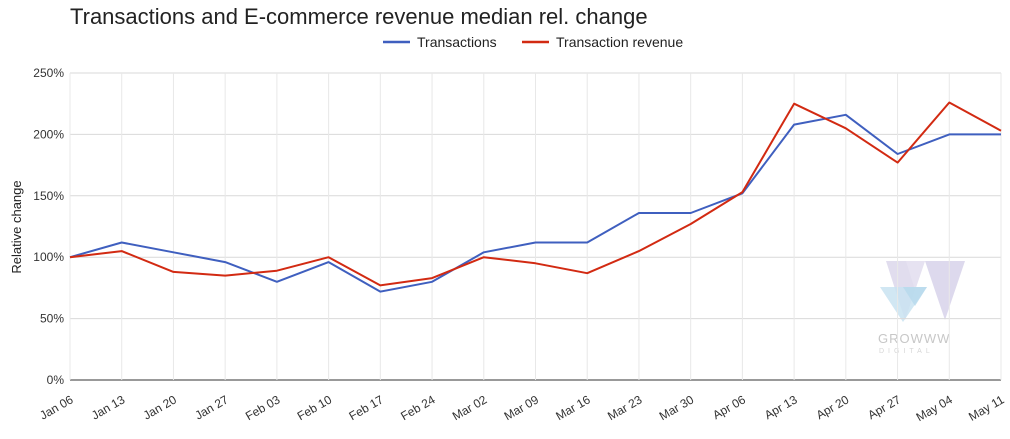 The width and height of the screenshot is (1010, 439). Describe the element at coordinates (914, 338) in the screenshot. I see `watermark-brand: GROWWW` at that location.